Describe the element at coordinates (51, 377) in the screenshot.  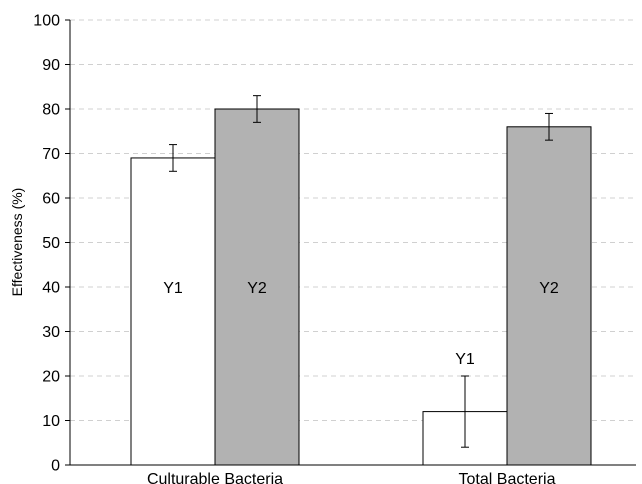
I see `y-tick-label: 20` at that location.